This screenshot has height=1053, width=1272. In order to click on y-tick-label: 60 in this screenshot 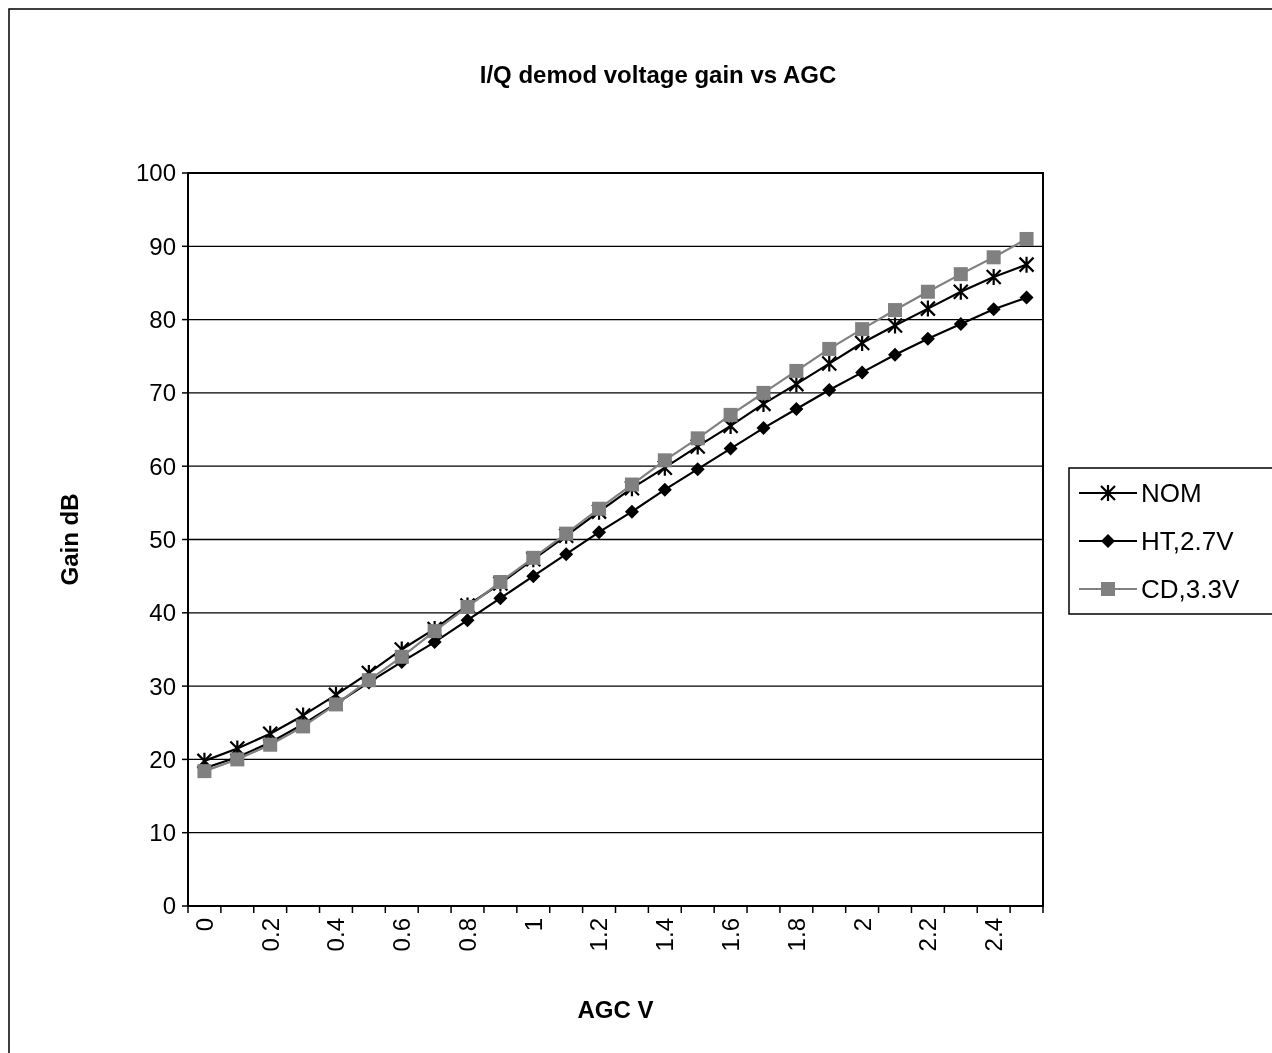, I will do `click(162, 466)`.